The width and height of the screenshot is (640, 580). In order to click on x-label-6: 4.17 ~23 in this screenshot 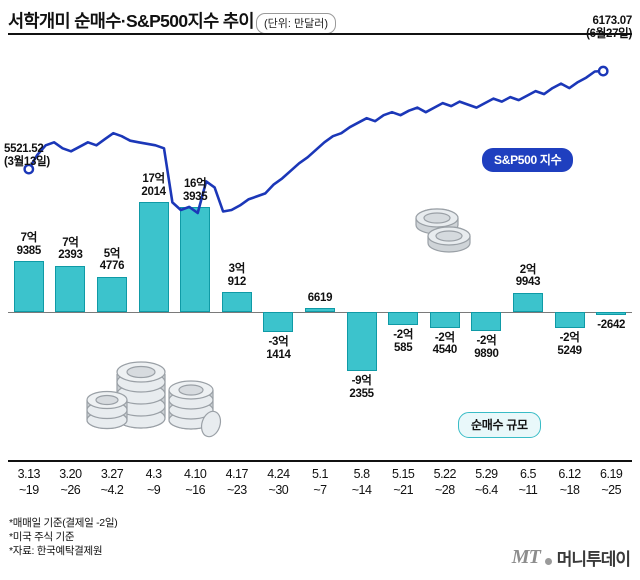, I will do `click(237, 482)`.